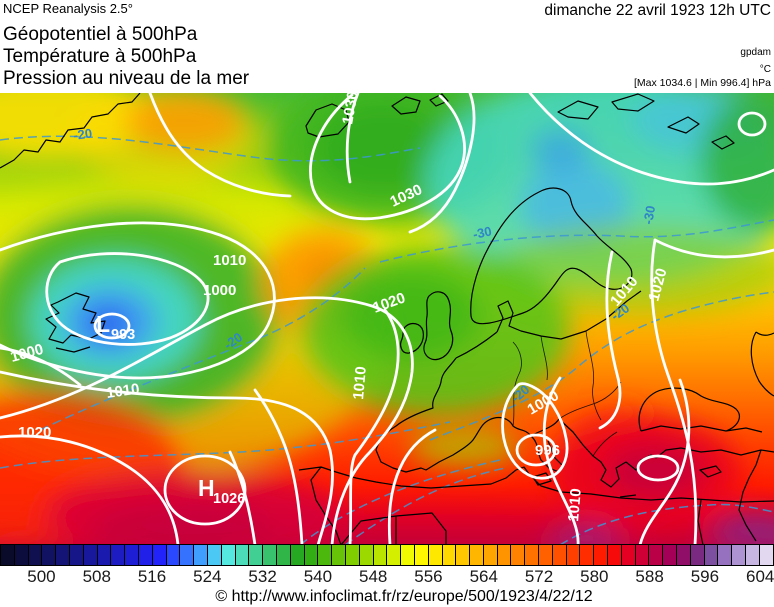  What do you see at coordinates (575, 505) in the screenshot?
I see `isobar-label: 1010` at bounding box center [575, 505].